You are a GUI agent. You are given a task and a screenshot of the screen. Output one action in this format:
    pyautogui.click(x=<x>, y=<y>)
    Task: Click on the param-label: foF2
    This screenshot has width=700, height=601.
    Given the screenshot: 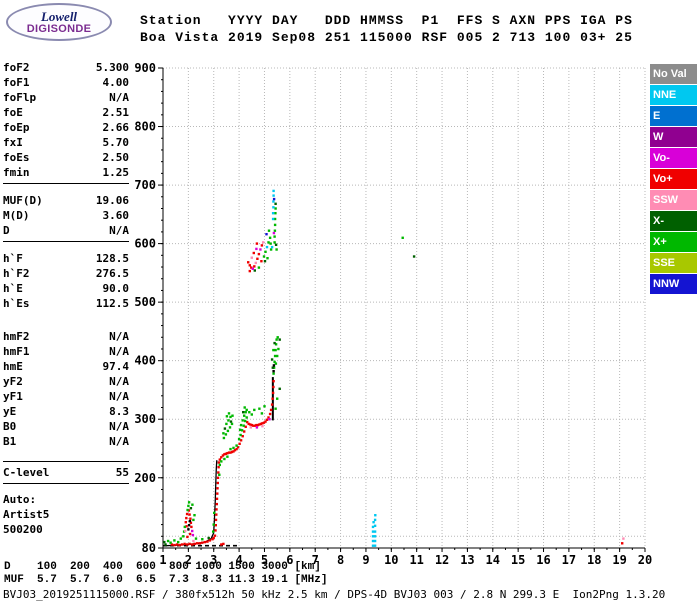 What is the action you would take?
    pyautogui.click(x=16, y=67)
    